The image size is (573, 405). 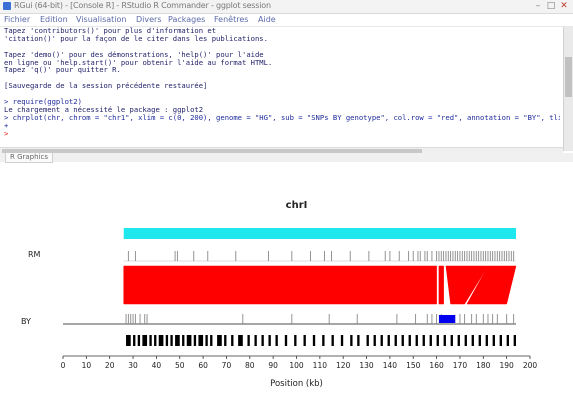 What do you see at coordinates (273, 365) in the screenshot?
I see `x-tick-label: 90` at bounding box center [273, 365].